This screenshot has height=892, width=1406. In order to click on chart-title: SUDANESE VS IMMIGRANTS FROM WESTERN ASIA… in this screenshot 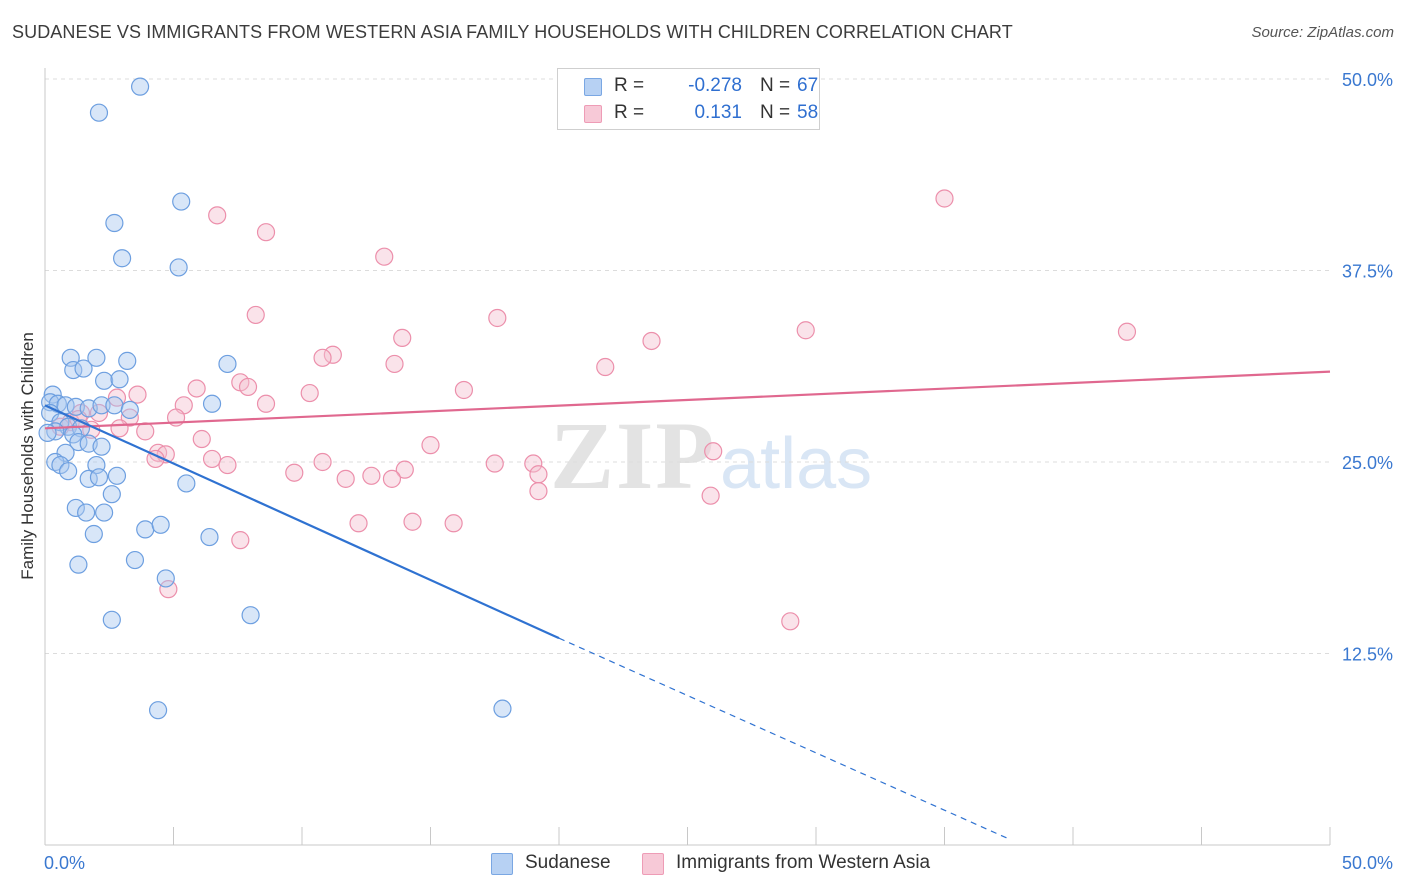, I will do `click(512, 32)`.